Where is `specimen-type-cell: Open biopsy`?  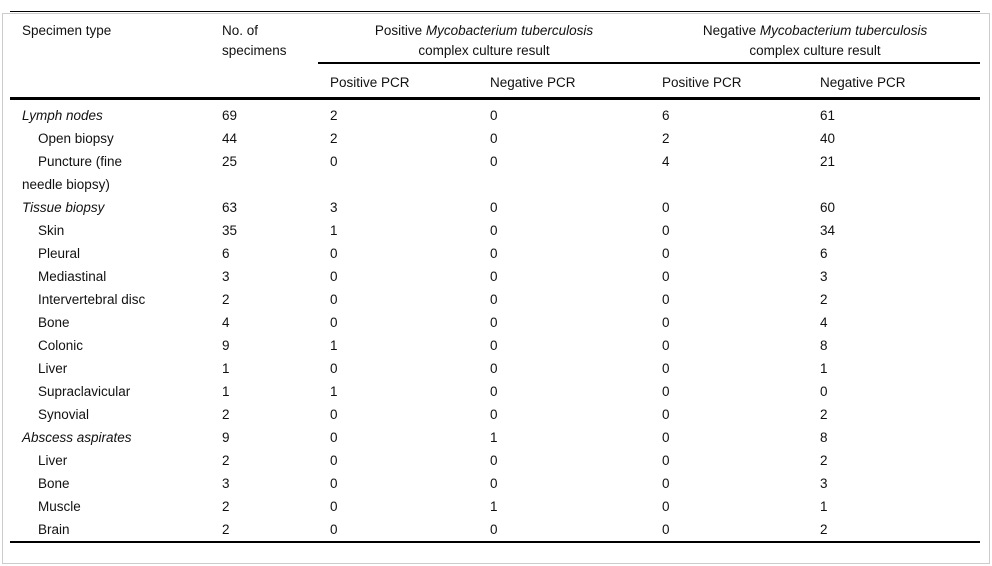
specimen-type-cell: Open biopsy is located at coordinates (76, 138).